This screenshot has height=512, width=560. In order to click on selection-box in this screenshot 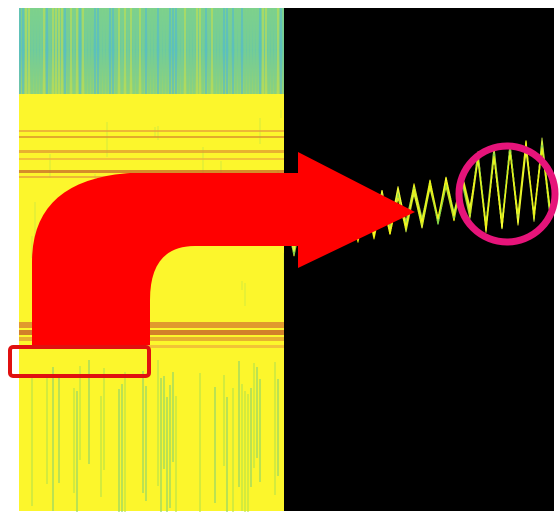, I will do `click(79, 361)`.